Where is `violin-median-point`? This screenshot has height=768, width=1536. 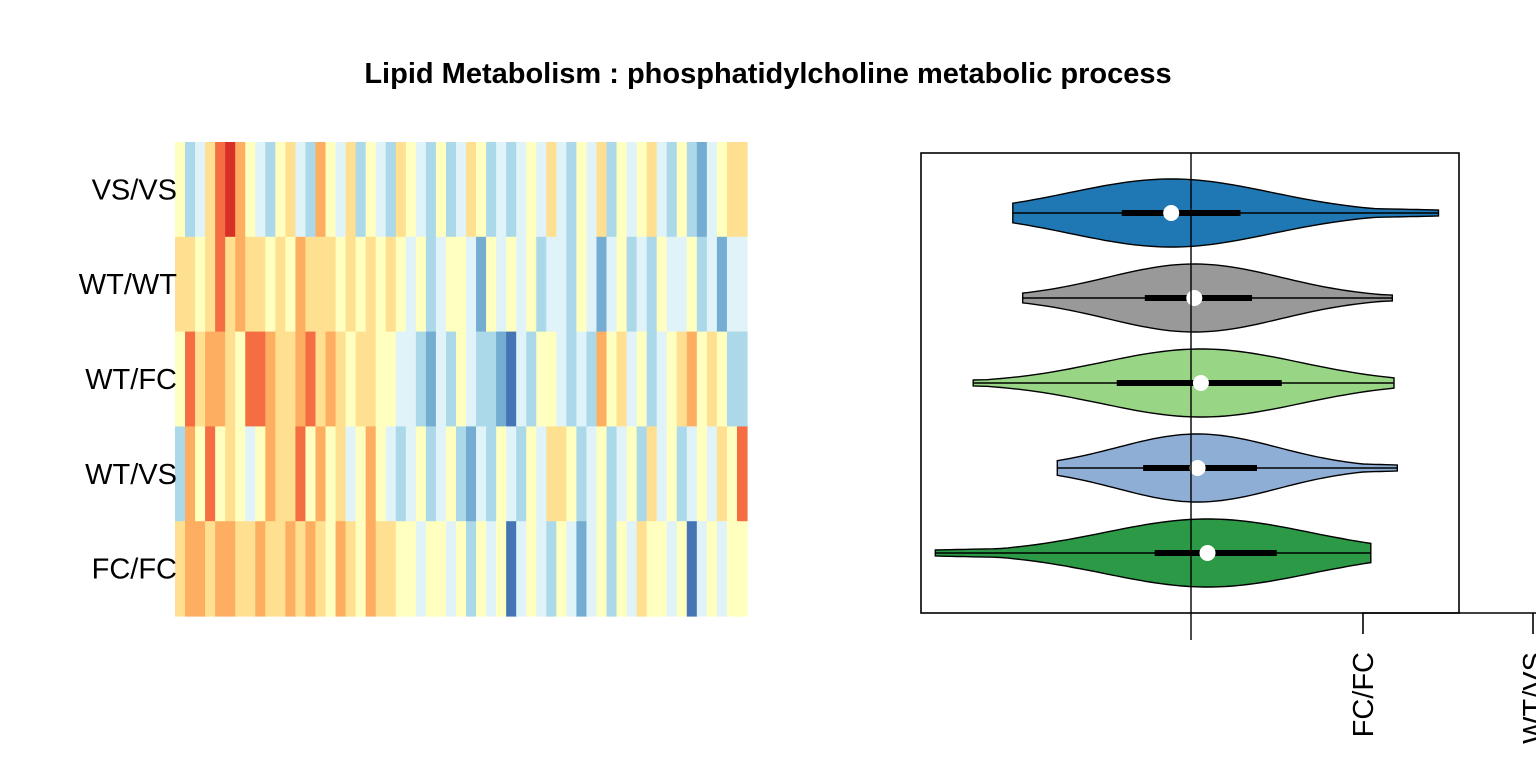 violin-median-point is located at coordinates (1200, 383).